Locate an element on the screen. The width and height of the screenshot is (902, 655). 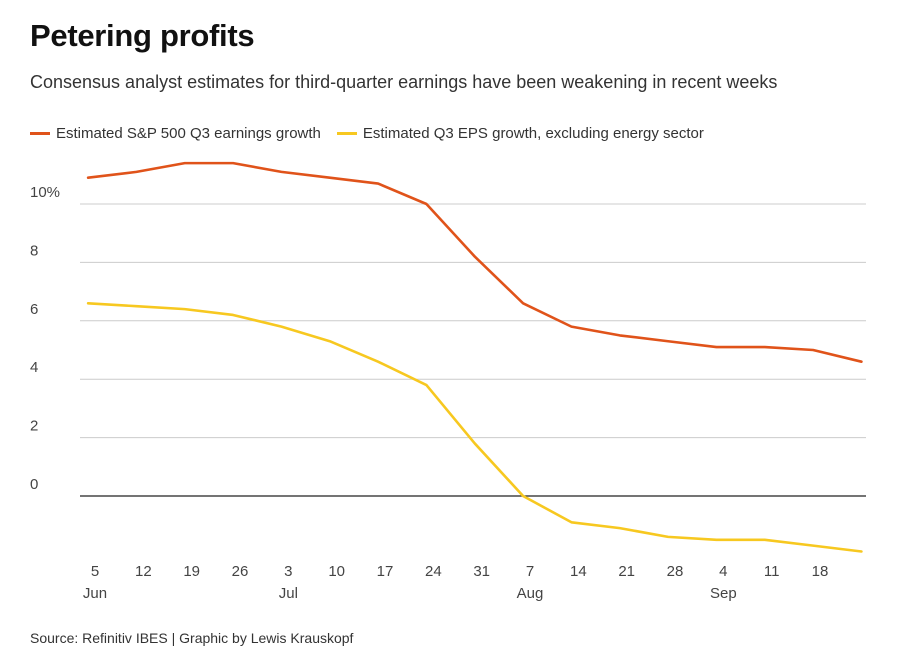
y-tick-label: 4 is located at coordinates (34, 367).